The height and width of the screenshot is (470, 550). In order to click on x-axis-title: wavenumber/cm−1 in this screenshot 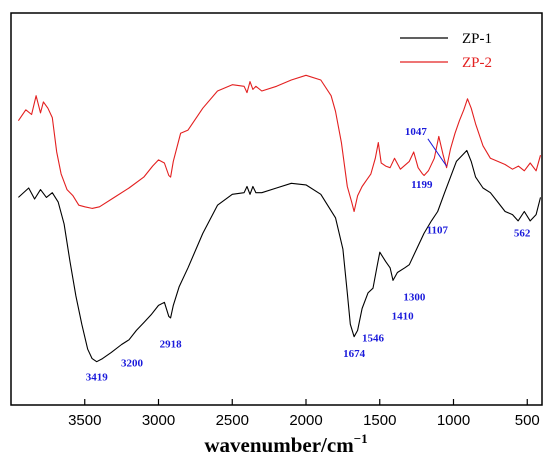, I will do `click(285, 444)`.